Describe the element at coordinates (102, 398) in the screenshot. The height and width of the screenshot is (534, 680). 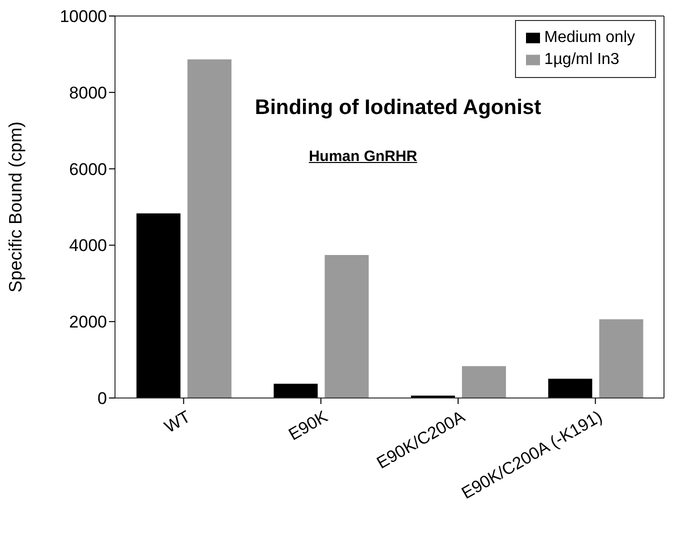
I see `y-tick-label: 0` at that location.